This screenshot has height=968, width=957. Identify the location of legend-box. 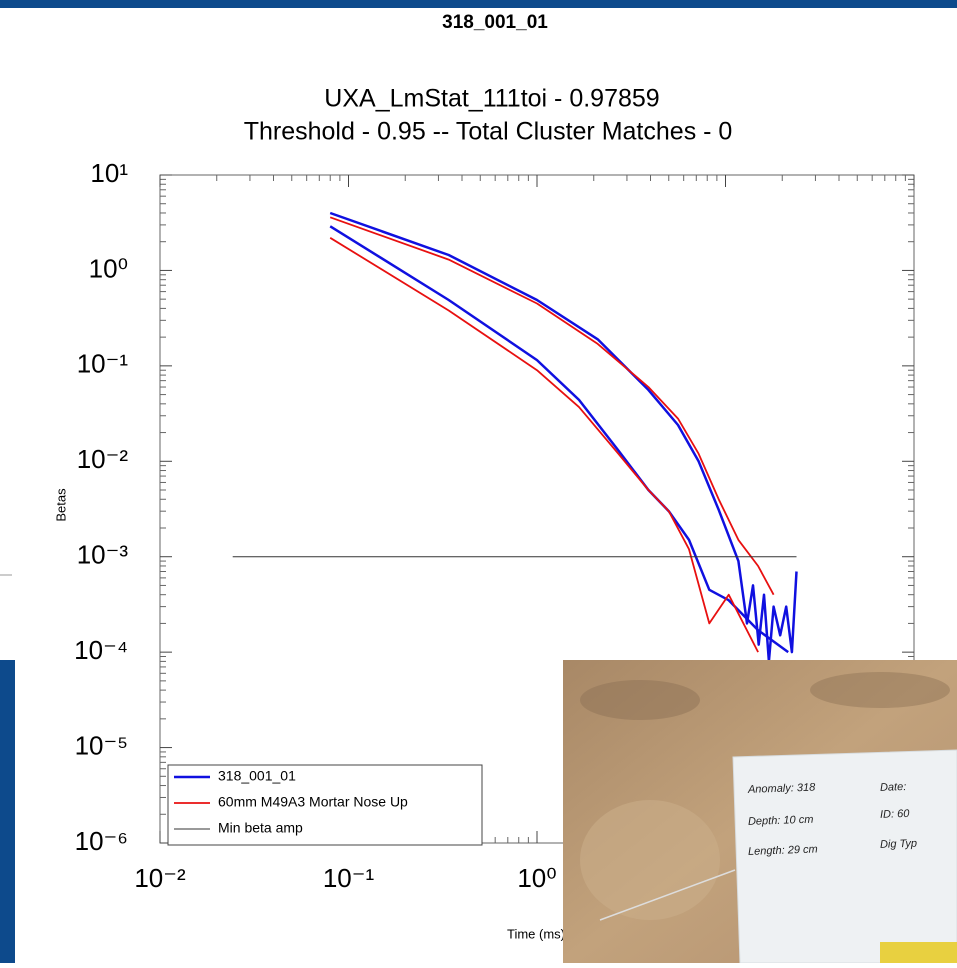
(325, 805).